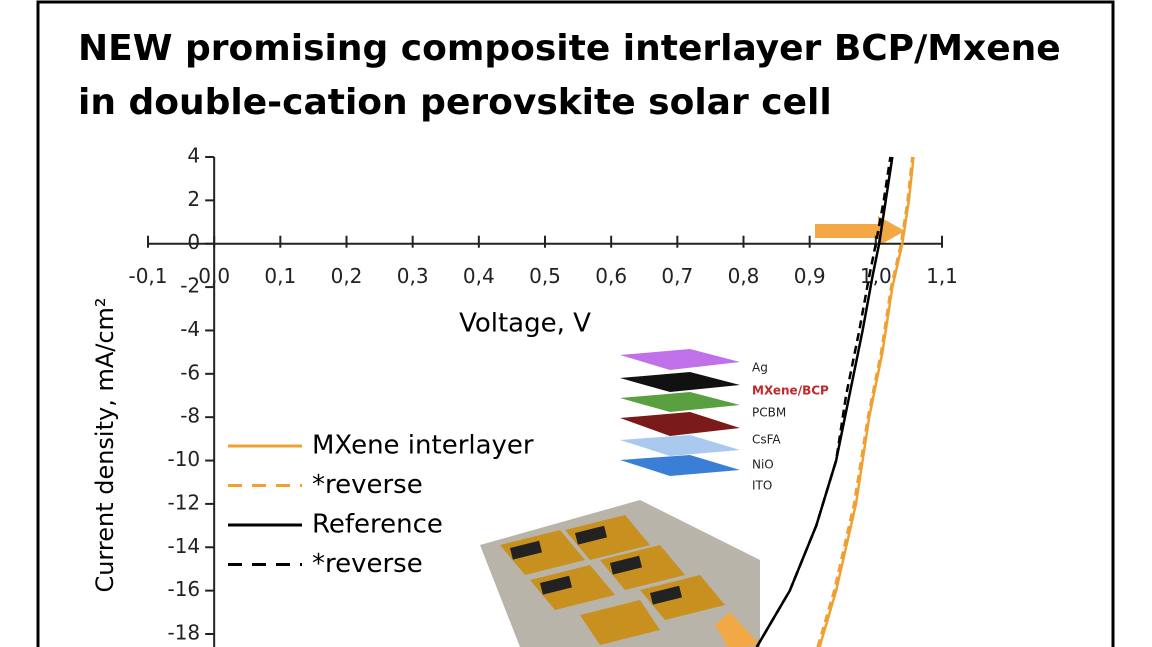 The height and width of the screenshot is (647, 1152). Describe the element at coordinates (479, 276) in the screenshot. I see `x-tick-label: 0,4` at that location.